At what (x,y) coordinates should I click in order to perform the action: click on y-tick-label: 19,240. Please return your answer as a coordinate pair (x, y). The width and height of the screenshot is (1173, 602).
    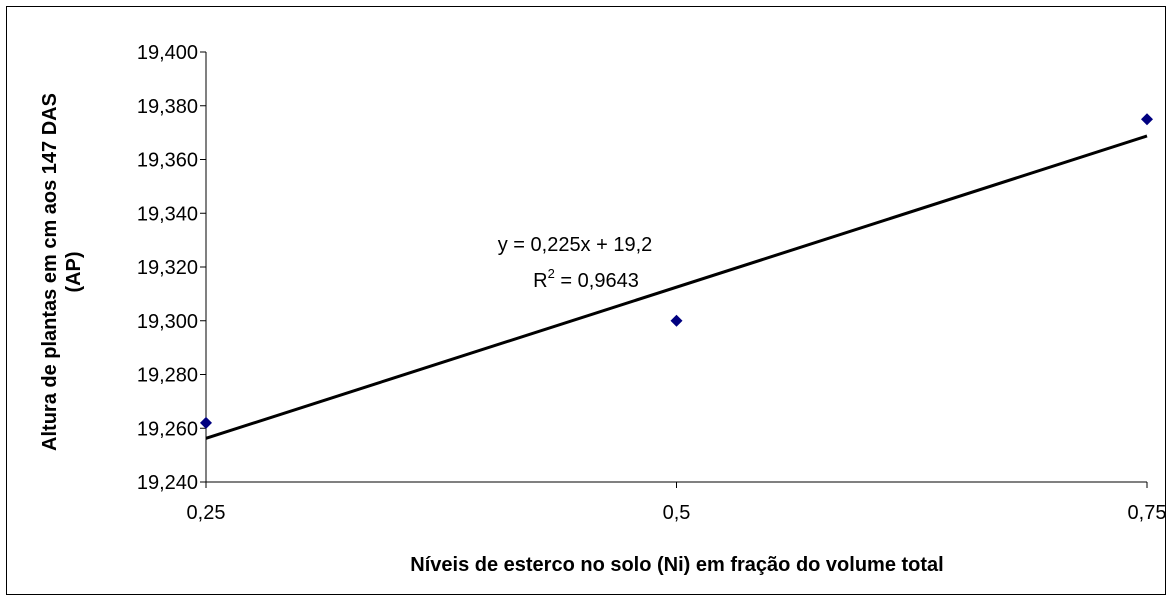
    Looking at the image, I should click on (167, 483).